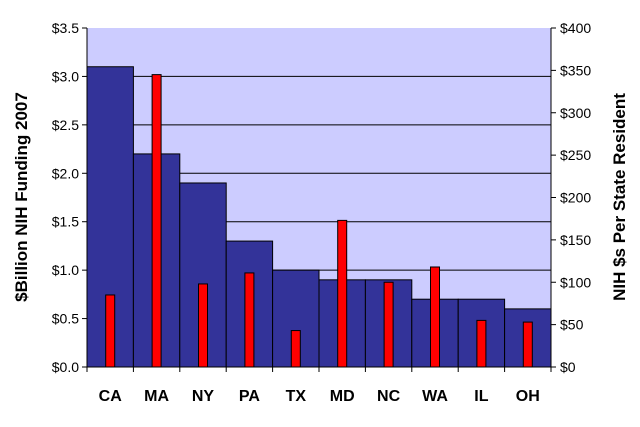 The image size is (640, 427). I want to click on right-tick-label: $300, so click(575, 113).